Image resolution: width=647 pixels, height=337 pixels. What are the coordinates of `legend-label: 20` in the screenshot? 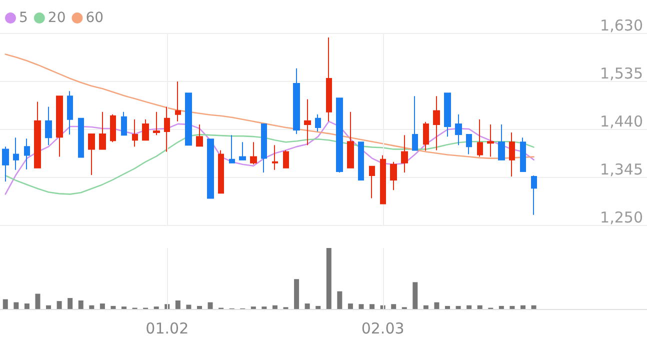 It's located at (57, 18).